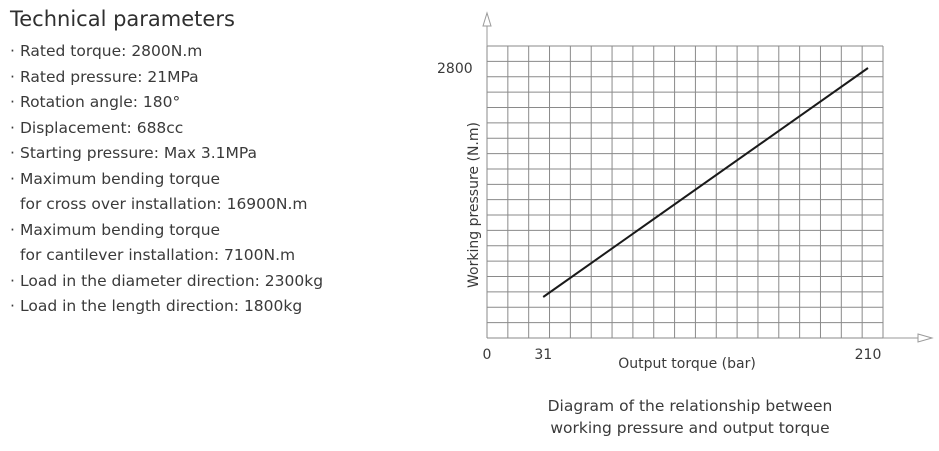  I want to click on chart-caption-line: working pressure and output torque, so click(690, 428).